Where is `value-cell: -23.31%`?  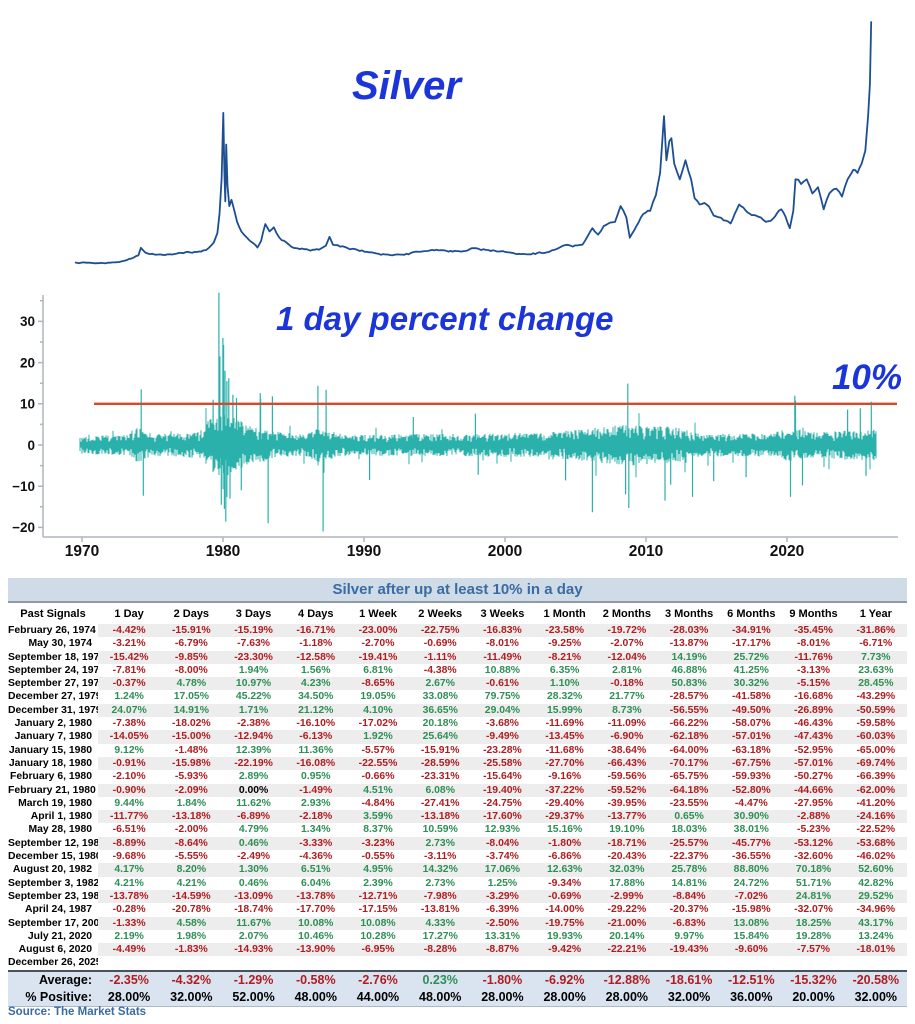 value-cell: -23.31% is located at coordinates (440, 777).